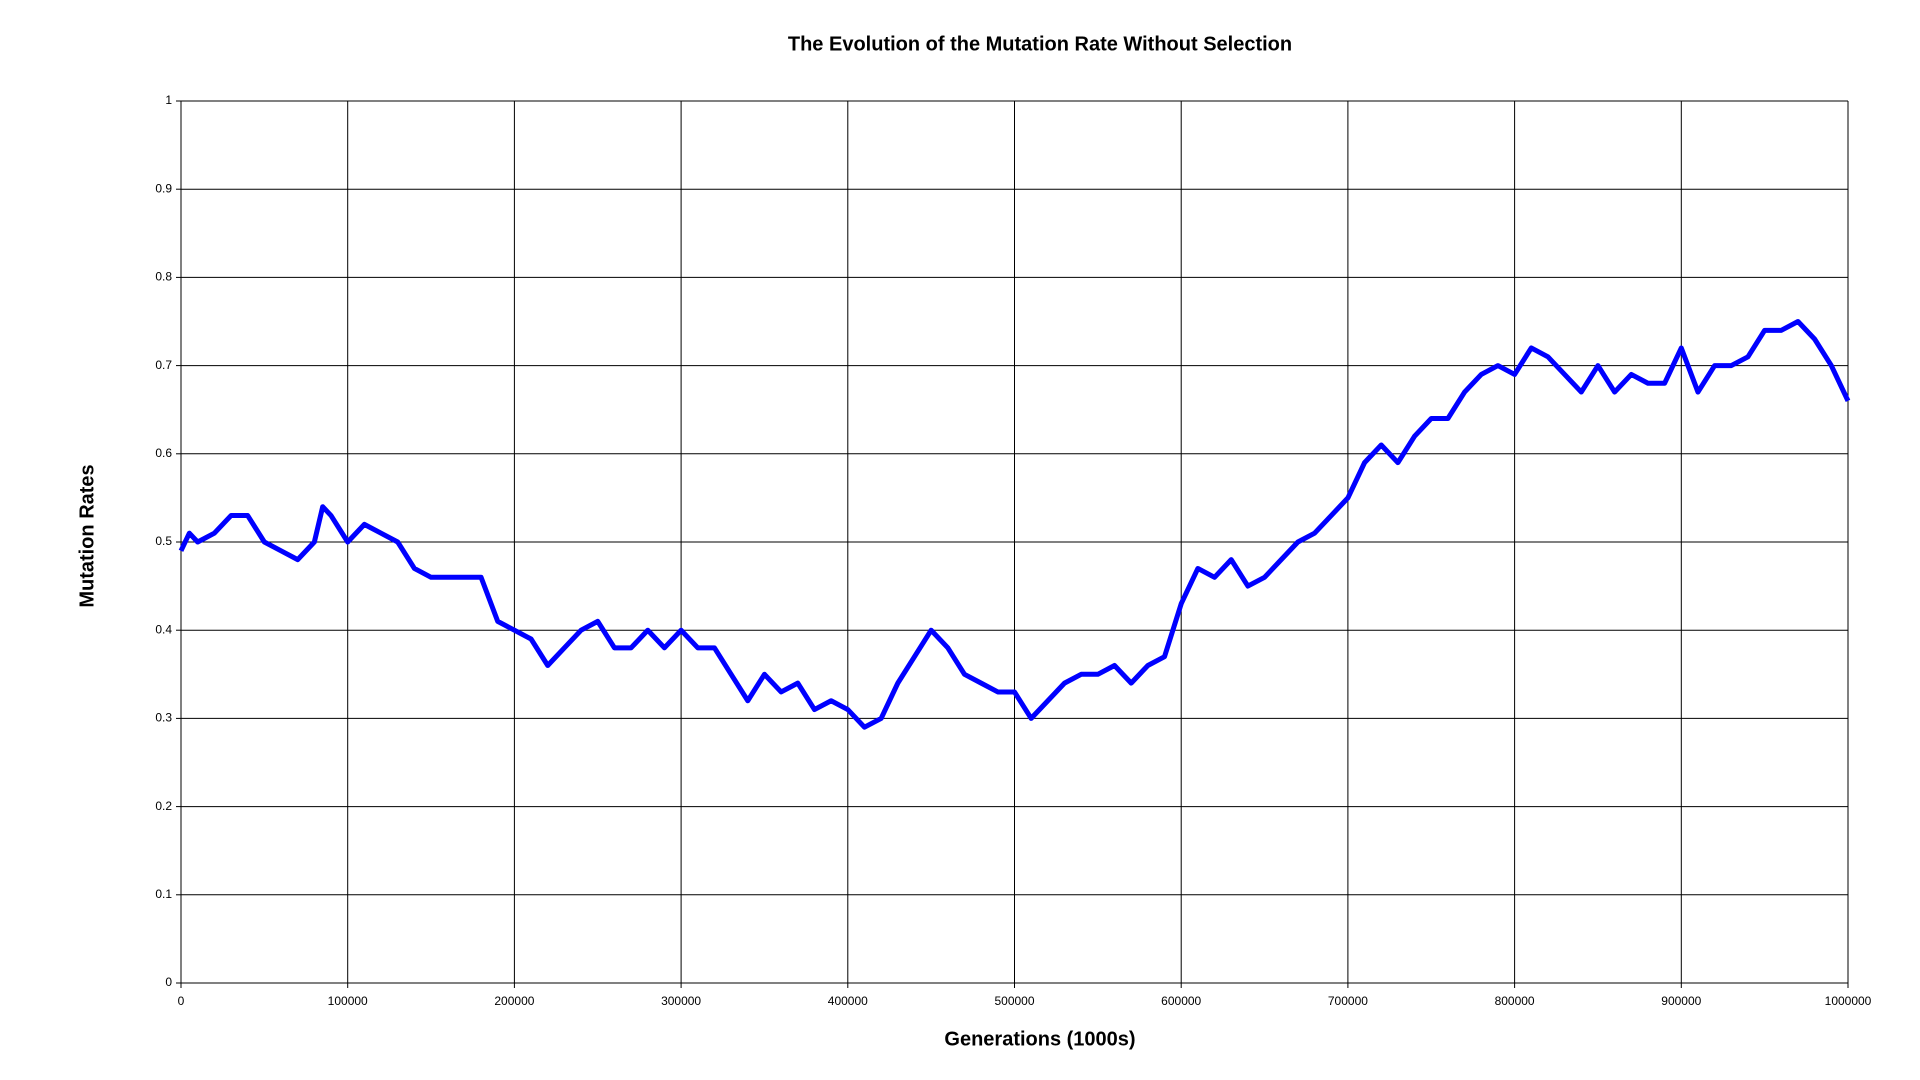 Image resolution: width=1920 pixels, height=1080 pixels. I want to click on x-tick-label: 300000, so click(681, 1001).